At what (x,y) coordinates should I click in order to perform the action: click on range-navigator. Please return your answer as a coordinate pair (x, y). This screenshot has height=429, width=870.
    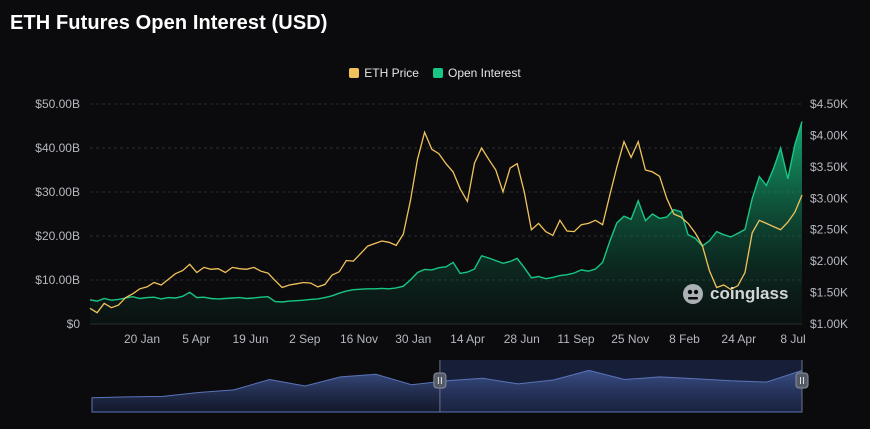
    Looking at the image, I should click on (450, 386).